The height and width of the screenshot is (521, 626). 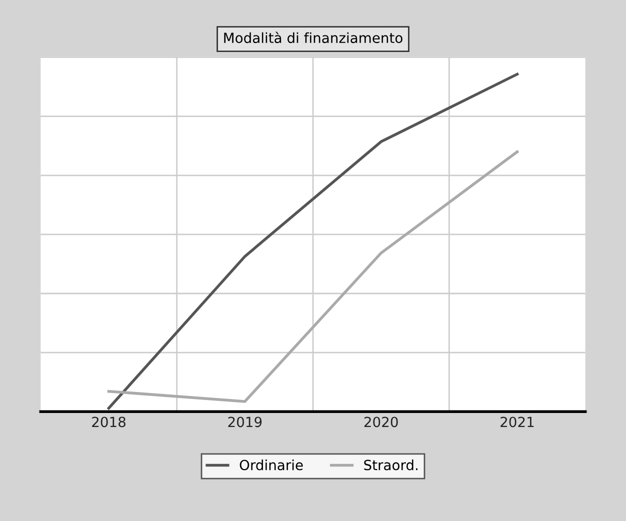 I want to click on legend-label: Straord., so click(x=391, y=465).